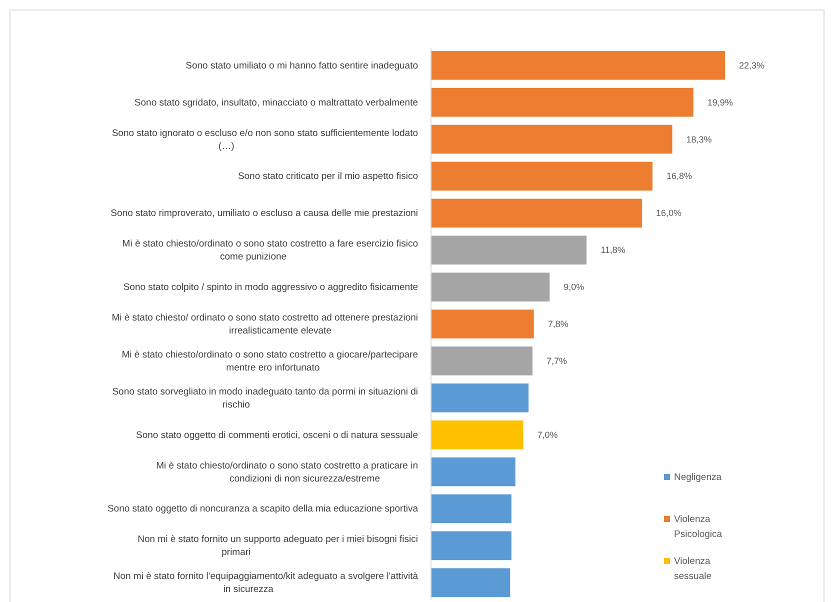  What do you see at coordinates (558, 324) in the screenshot?
I see `data-label: 7,8%` at bounding box center [558, 324].